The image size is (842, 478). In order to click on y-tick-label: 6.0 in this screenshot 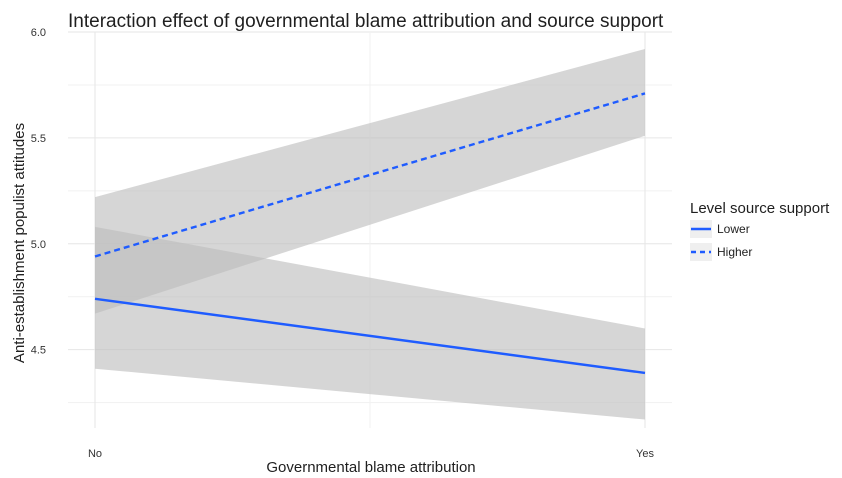, I will do `click(38, 33)`.